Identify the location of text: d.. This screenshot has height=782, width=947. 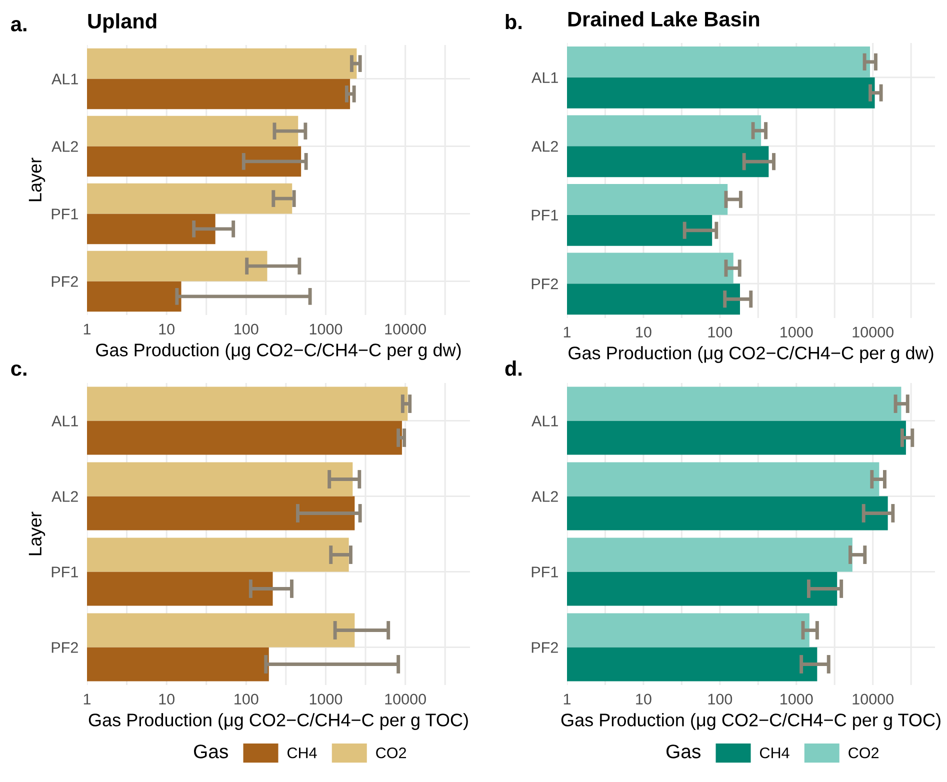
(513, 368).